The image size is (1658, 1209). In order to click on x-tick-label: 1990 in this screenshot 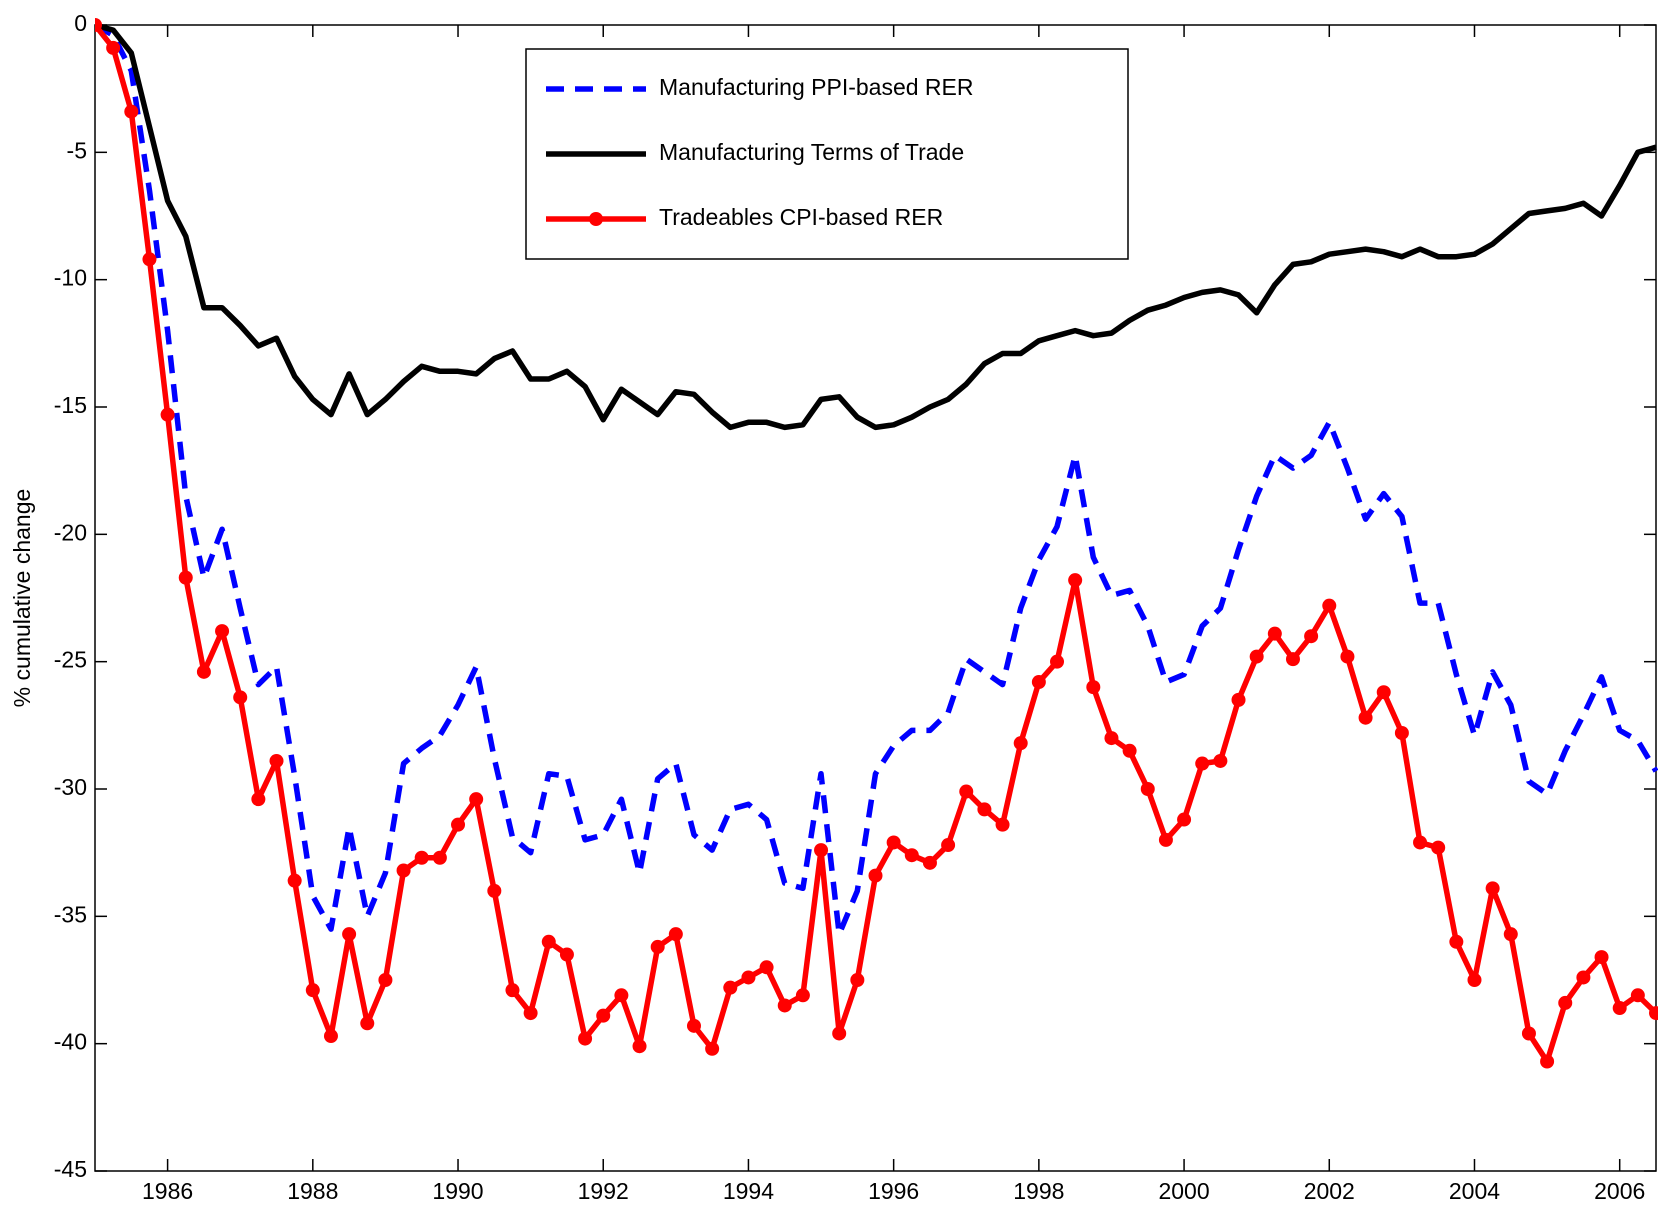, I will do `click(457, 1191)`.